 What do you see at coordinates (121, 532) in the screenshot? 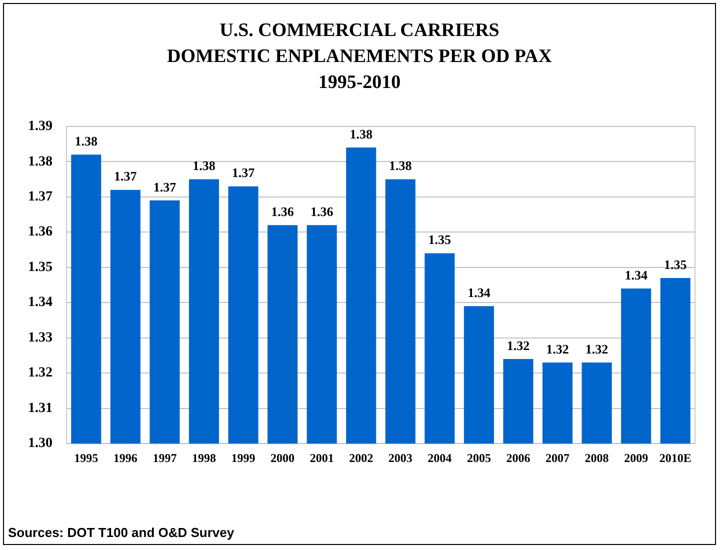
I see `source-note: Sources: DOT T100 and O&D Survey` at bounding box center [121, 532].